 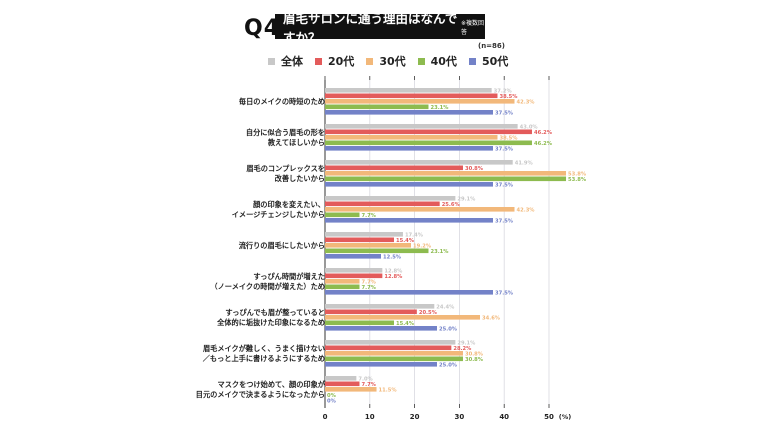 What do you see at coordinates (495, 61) in the screenshot?
I see `legend-label: 50代` at bounding box center [495, 61].